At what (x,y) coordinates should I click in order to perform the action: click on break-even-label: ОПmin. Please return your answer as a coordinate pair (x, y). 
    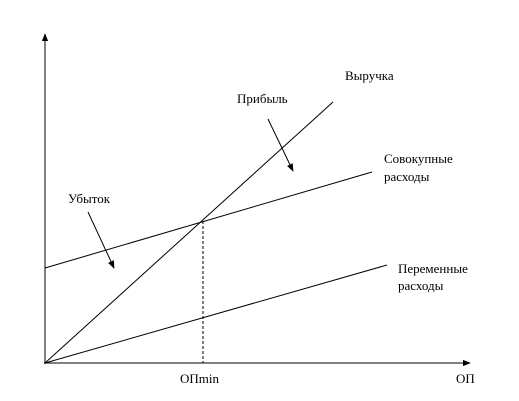
    Looking at the image, I should click on (200, 378).